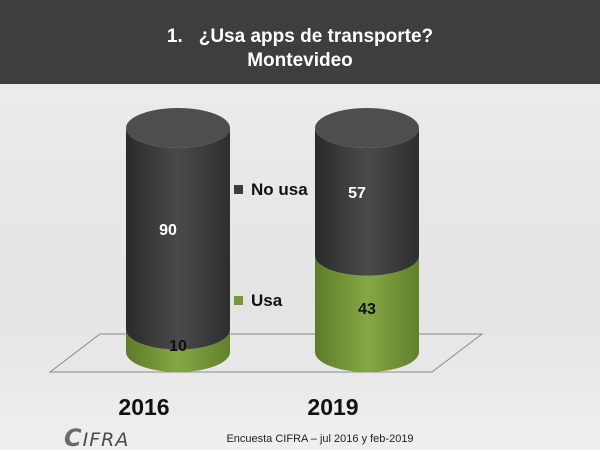 Image resolution: width=600 pixels, height=452 pixels. What do you see at coordinates (178, 128) in the screenshot?
I see `bar-cap-2016` at bounding box center [178, 128].